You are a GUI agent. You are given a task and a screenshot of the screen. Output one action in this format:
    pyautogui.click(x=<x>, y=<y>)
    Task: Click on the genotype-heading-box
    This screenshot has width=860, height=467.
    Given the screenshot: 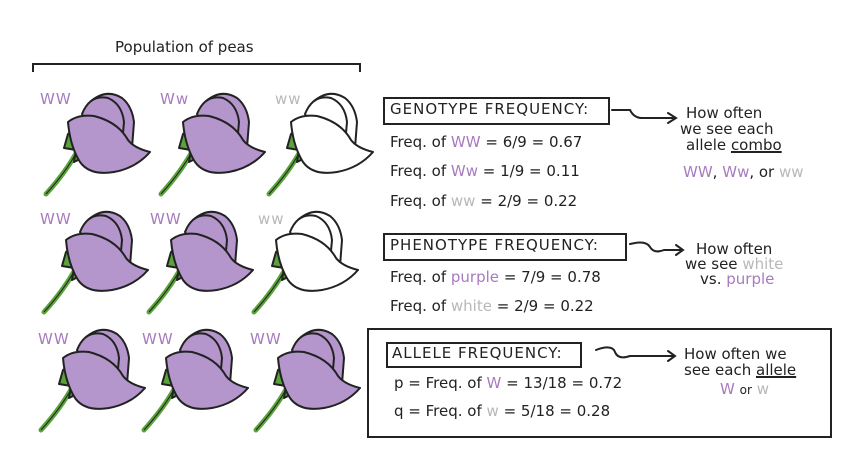 What is the action you would take?
    pyautogui.click(x=496, y=111)
    